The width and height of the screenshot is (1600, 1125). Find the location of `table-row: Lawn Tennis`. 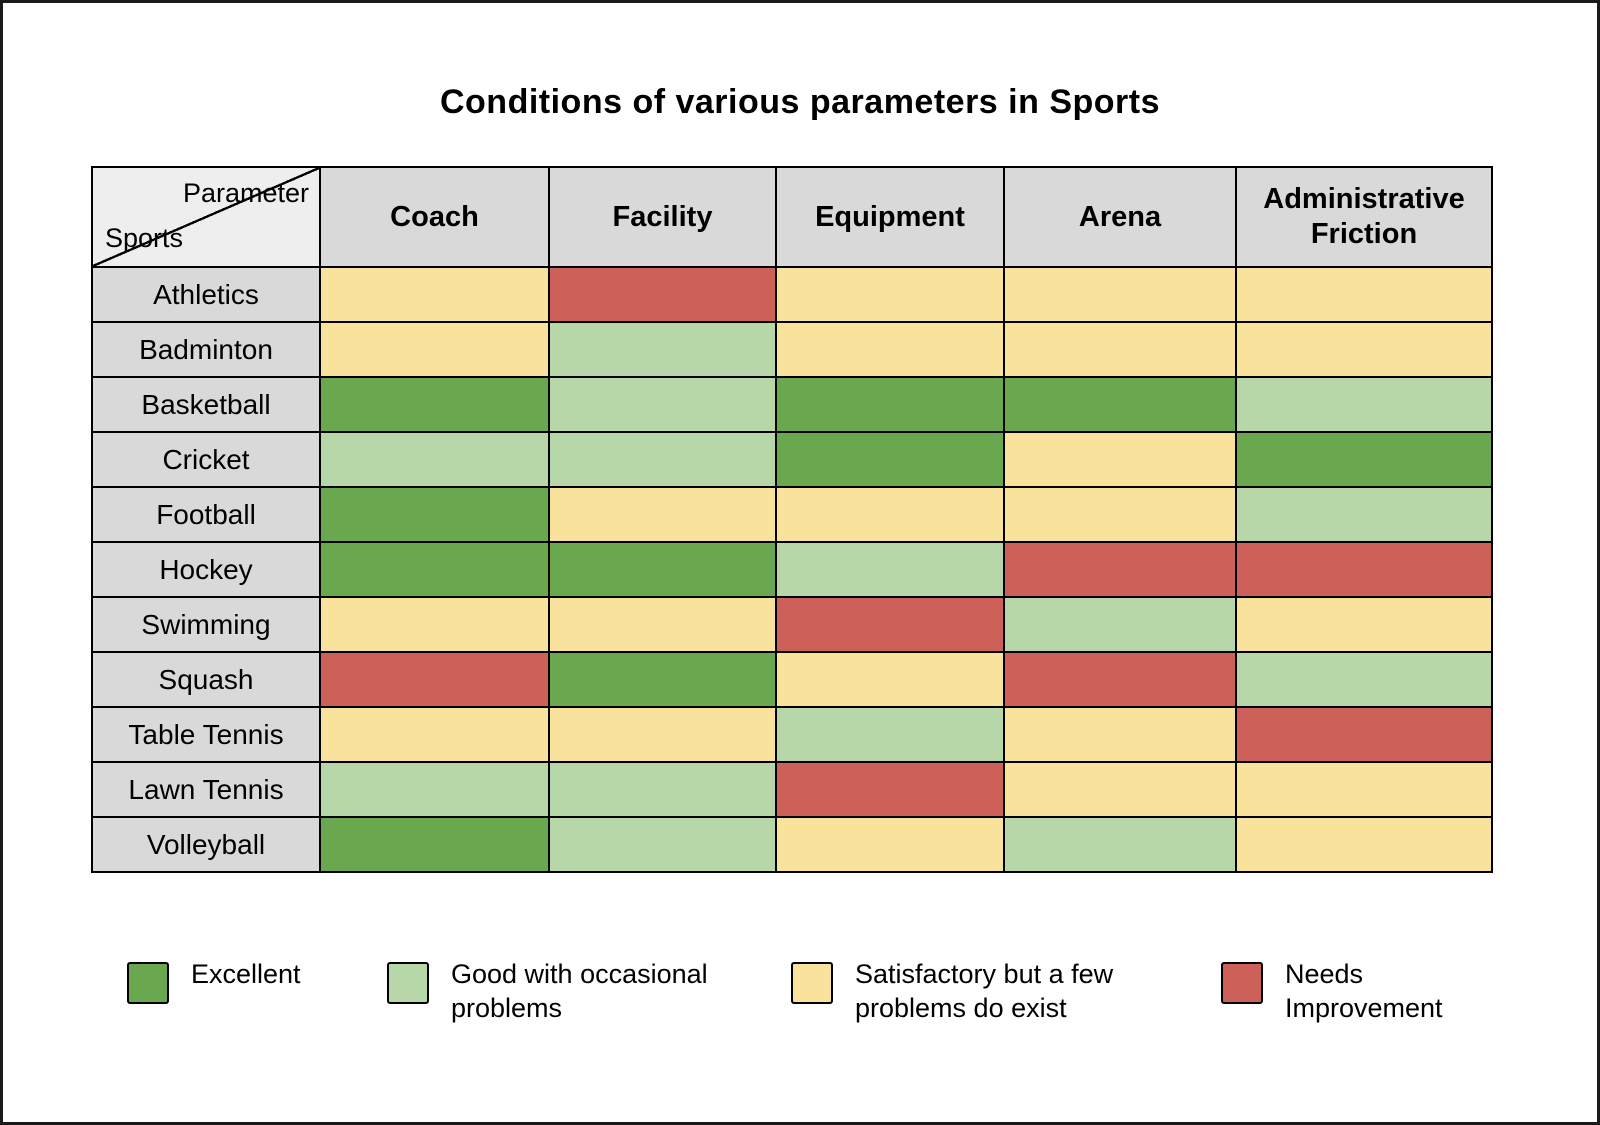

table-row: Lawn Tennis is located at coordinates (792, 789).